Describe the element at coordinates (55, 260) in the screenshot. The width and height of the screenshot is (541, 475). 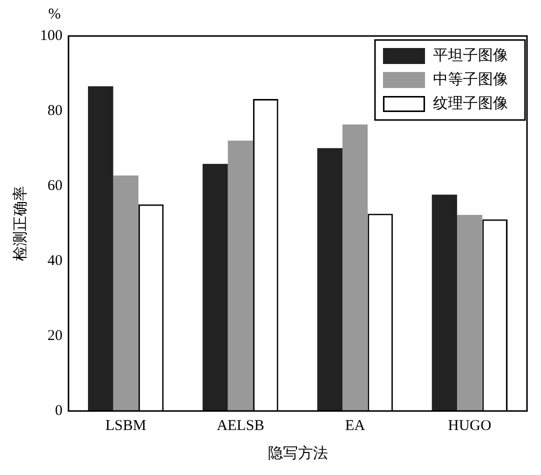
I see `y-tick-label: 40` at that location.